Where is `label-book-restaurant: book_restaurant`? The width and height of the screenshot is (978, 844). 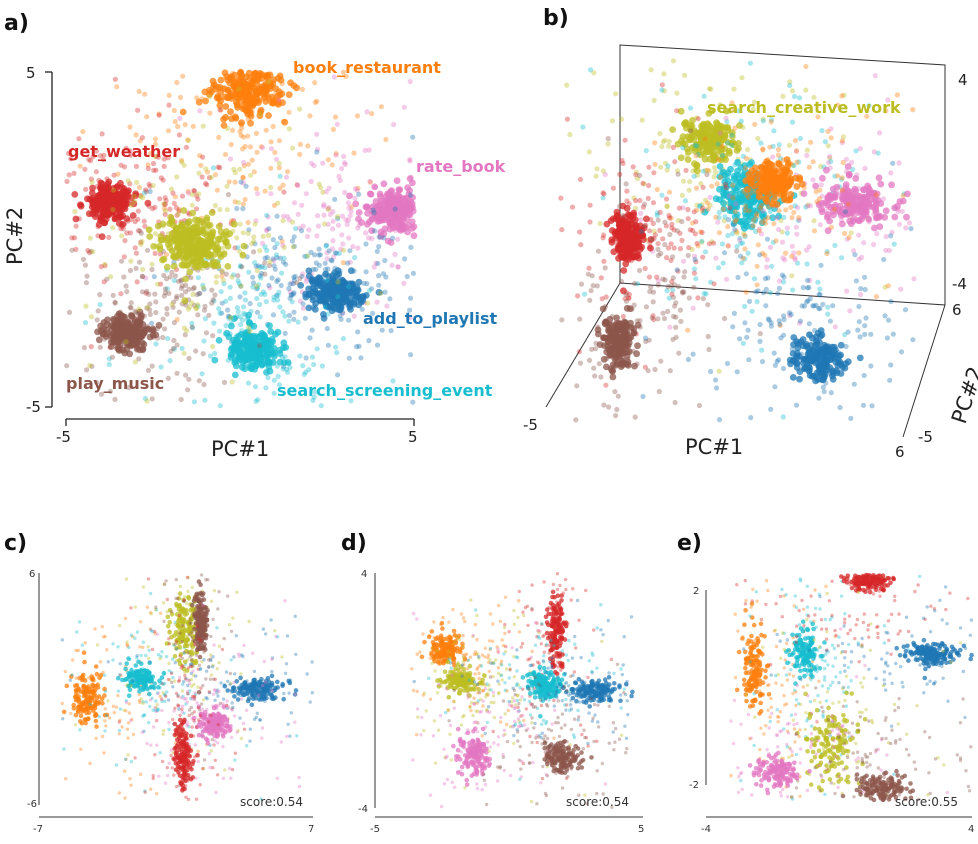
label-book-restaurant: book_restaurant is located at coordinates (367, 67).